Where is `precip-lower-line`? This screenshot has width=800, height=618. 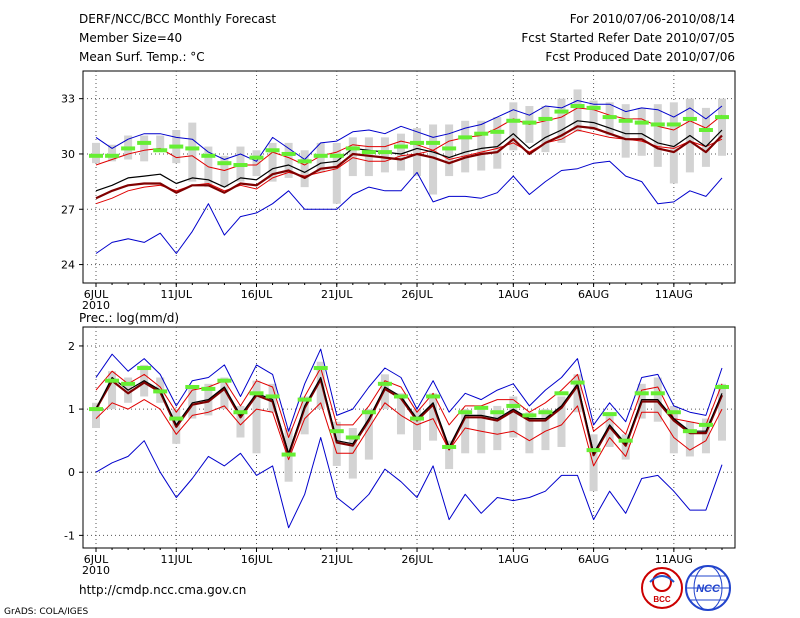
precip-lower-line is located at coordinates (409, 433).